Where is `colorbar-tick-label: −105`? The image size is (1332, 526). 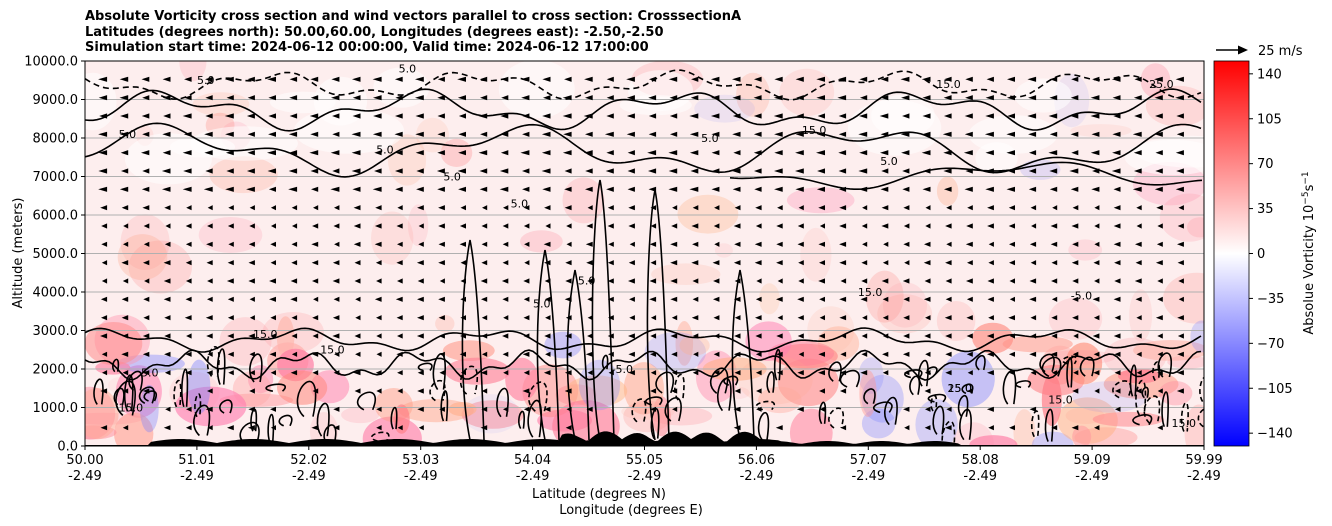 colorbar-tick-label: −105 is located at coordinates (1275, 389).